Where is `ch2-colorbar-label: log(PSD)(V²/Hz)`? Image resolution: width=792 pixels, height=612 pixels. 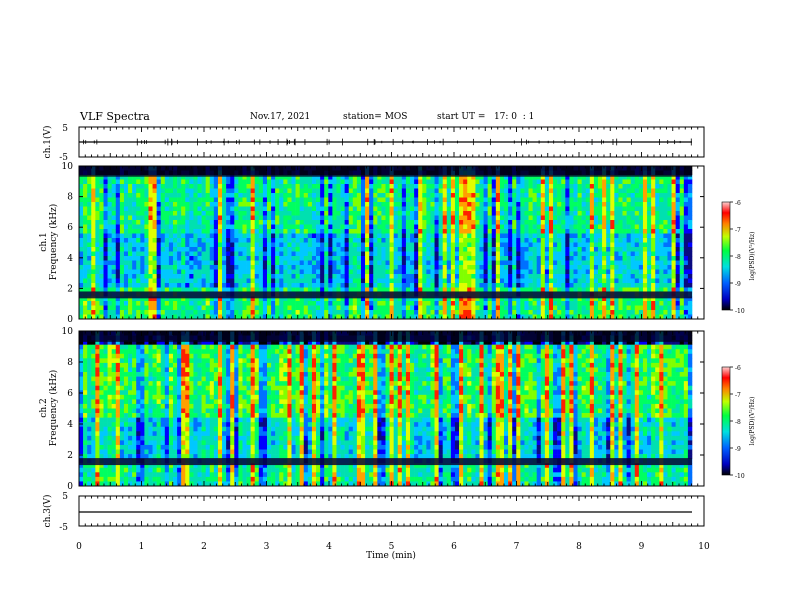
ch2-colorbar-label: log(PSD)(V²/Hz) is located at coordinates (752, 421).